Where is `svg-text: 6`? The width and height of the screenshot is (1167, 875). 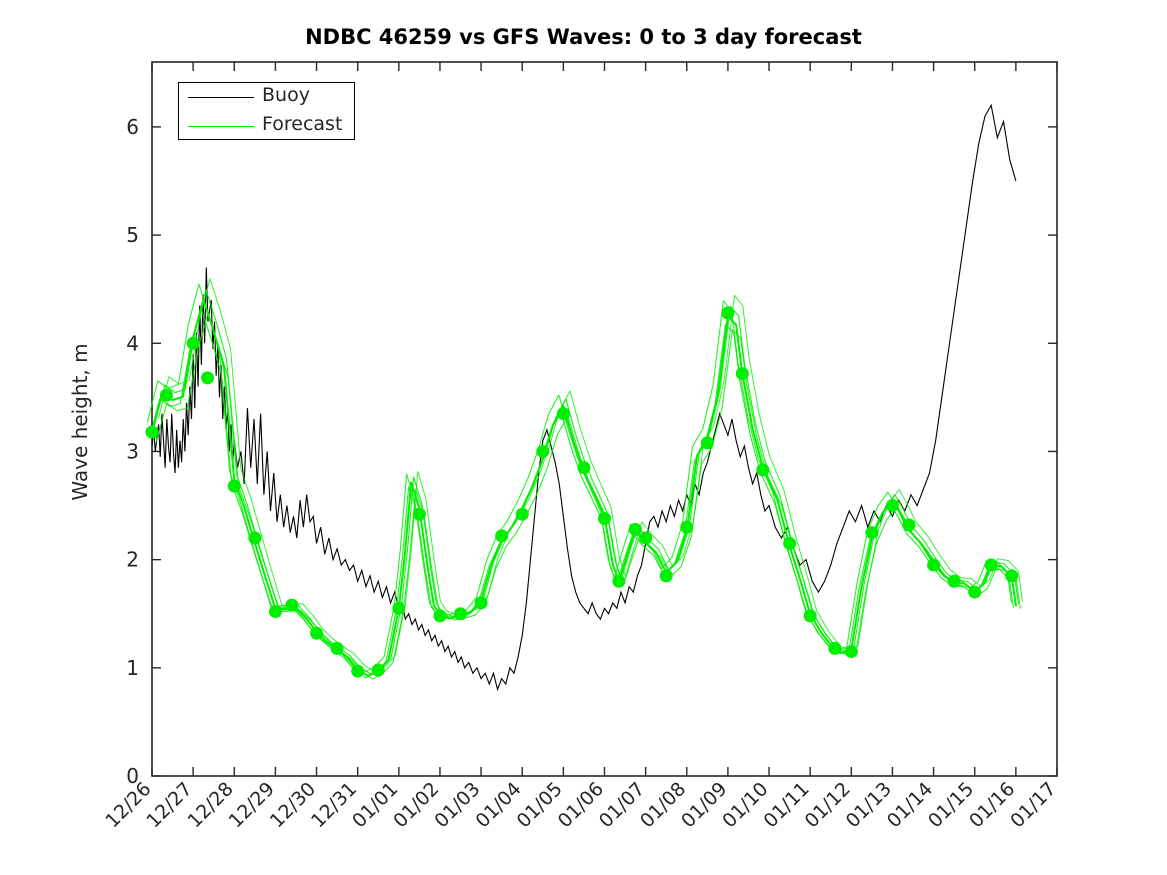 svg-text: 6 is located at coordinates (132, 127).